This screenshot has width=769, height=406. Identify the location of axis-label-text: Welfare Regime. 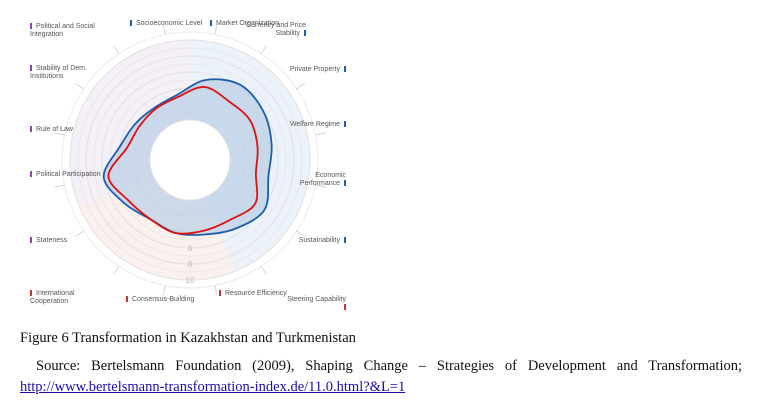
(314, 124).